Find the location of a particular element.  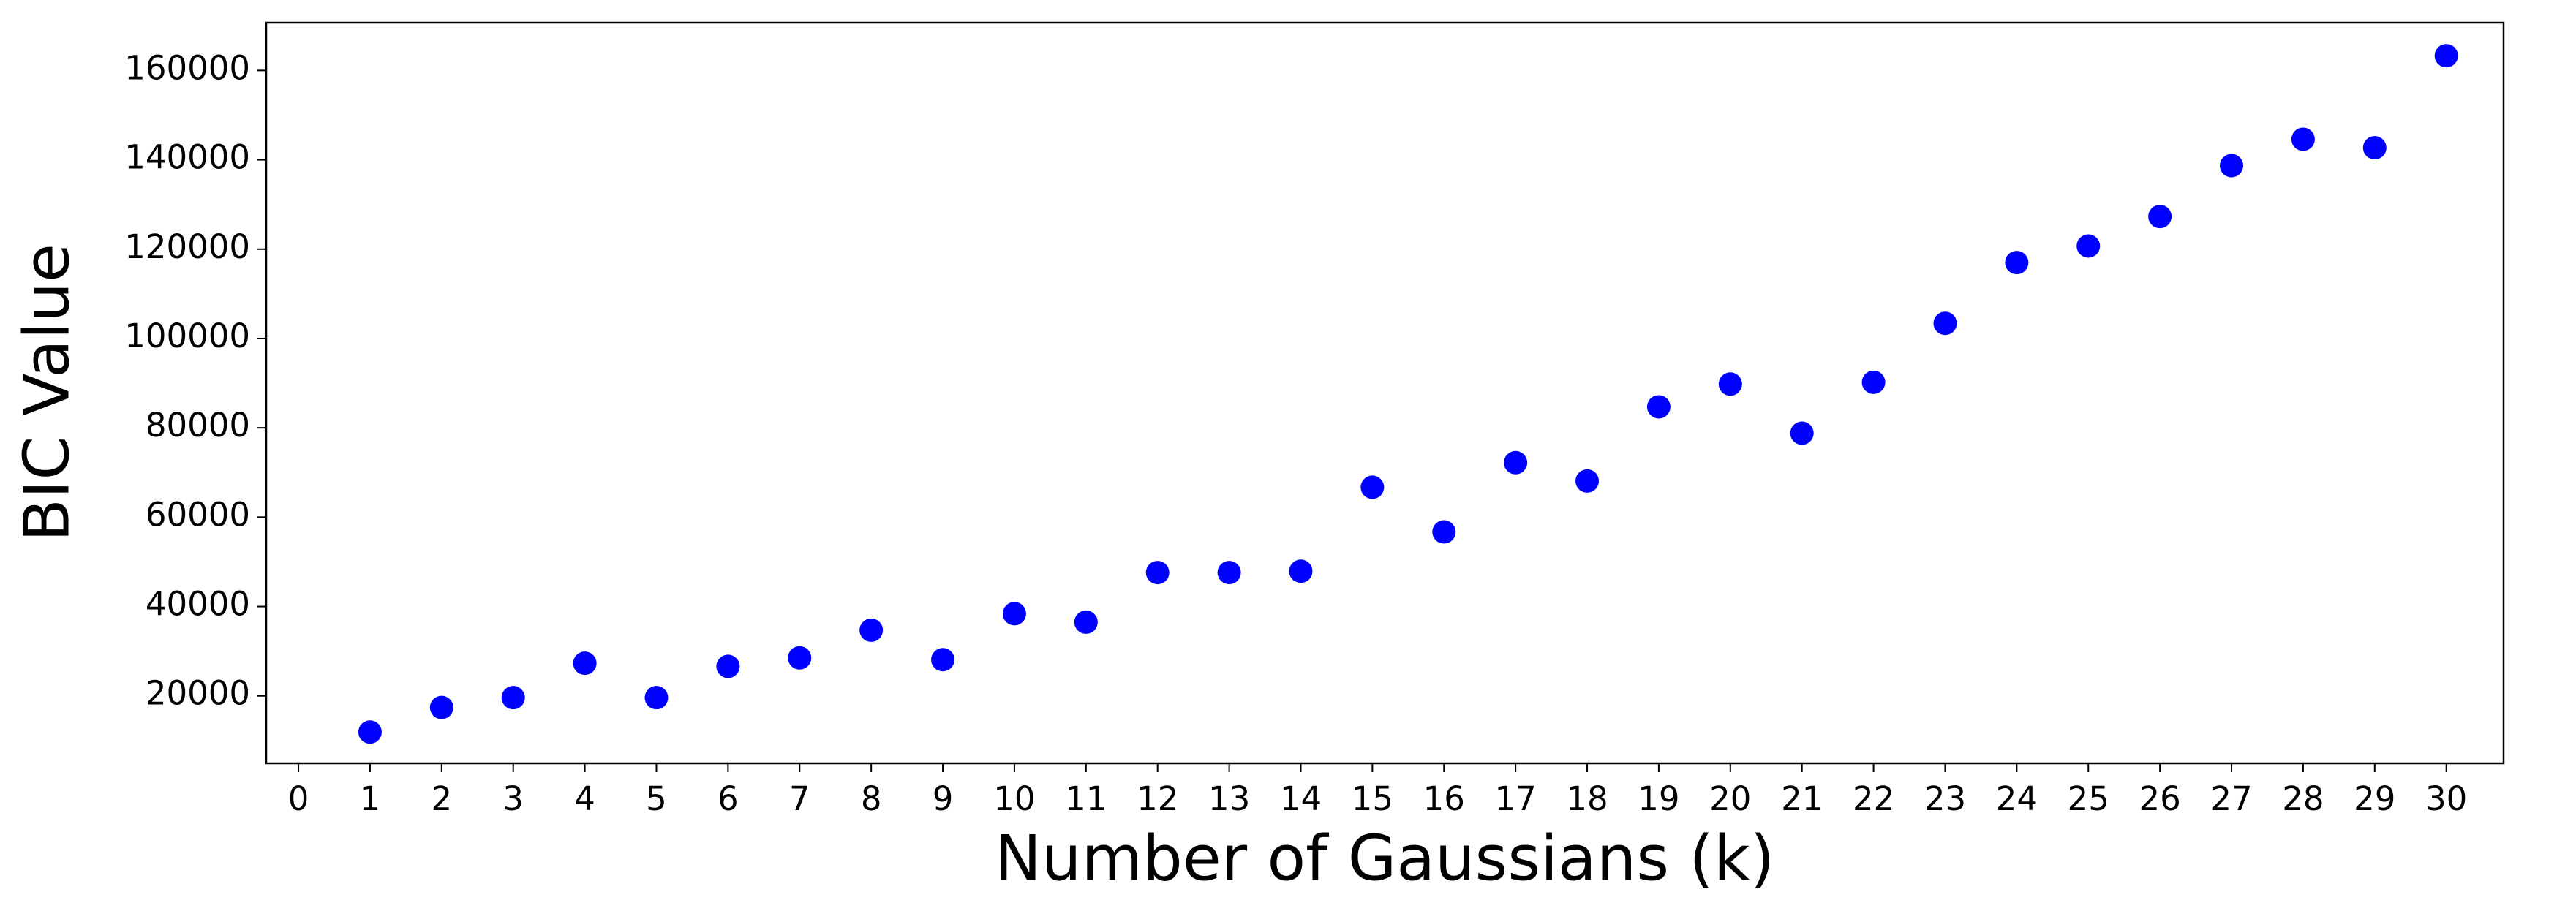

y-tick-label: 160000 is located at coordinates (187, 67).